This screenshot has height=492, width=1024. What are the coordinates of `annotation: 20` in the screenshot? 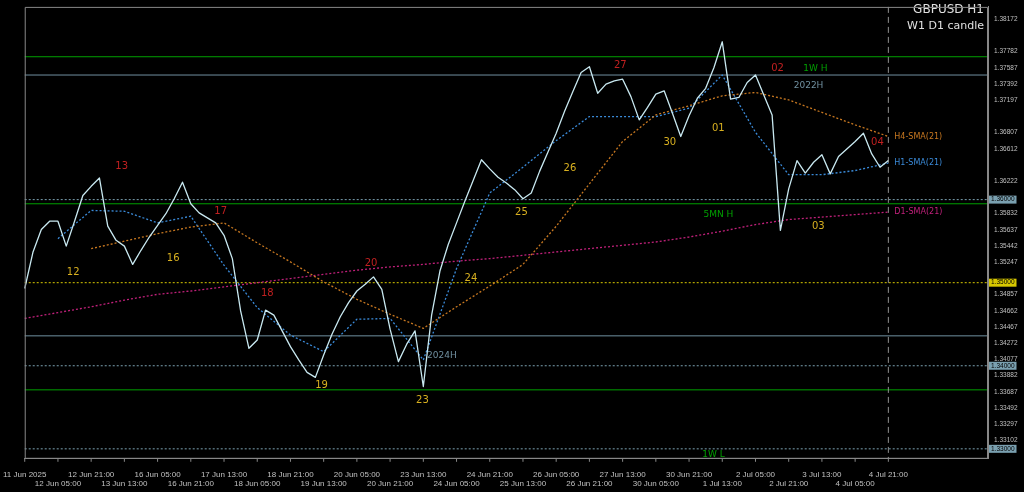 It's located at (371, 263).